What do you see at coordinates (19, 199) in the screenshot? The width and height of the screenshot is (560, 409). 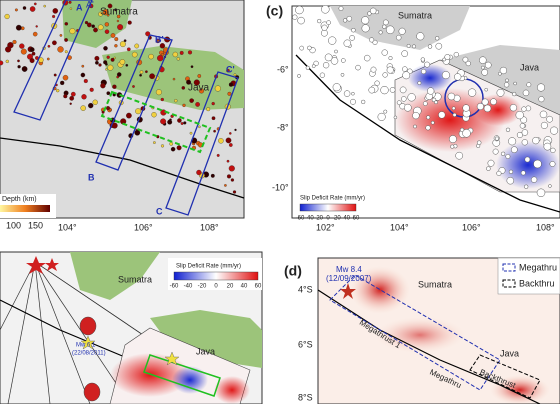 I see `colorbar-title: Depth (km)` at bounding box center [19, 199].